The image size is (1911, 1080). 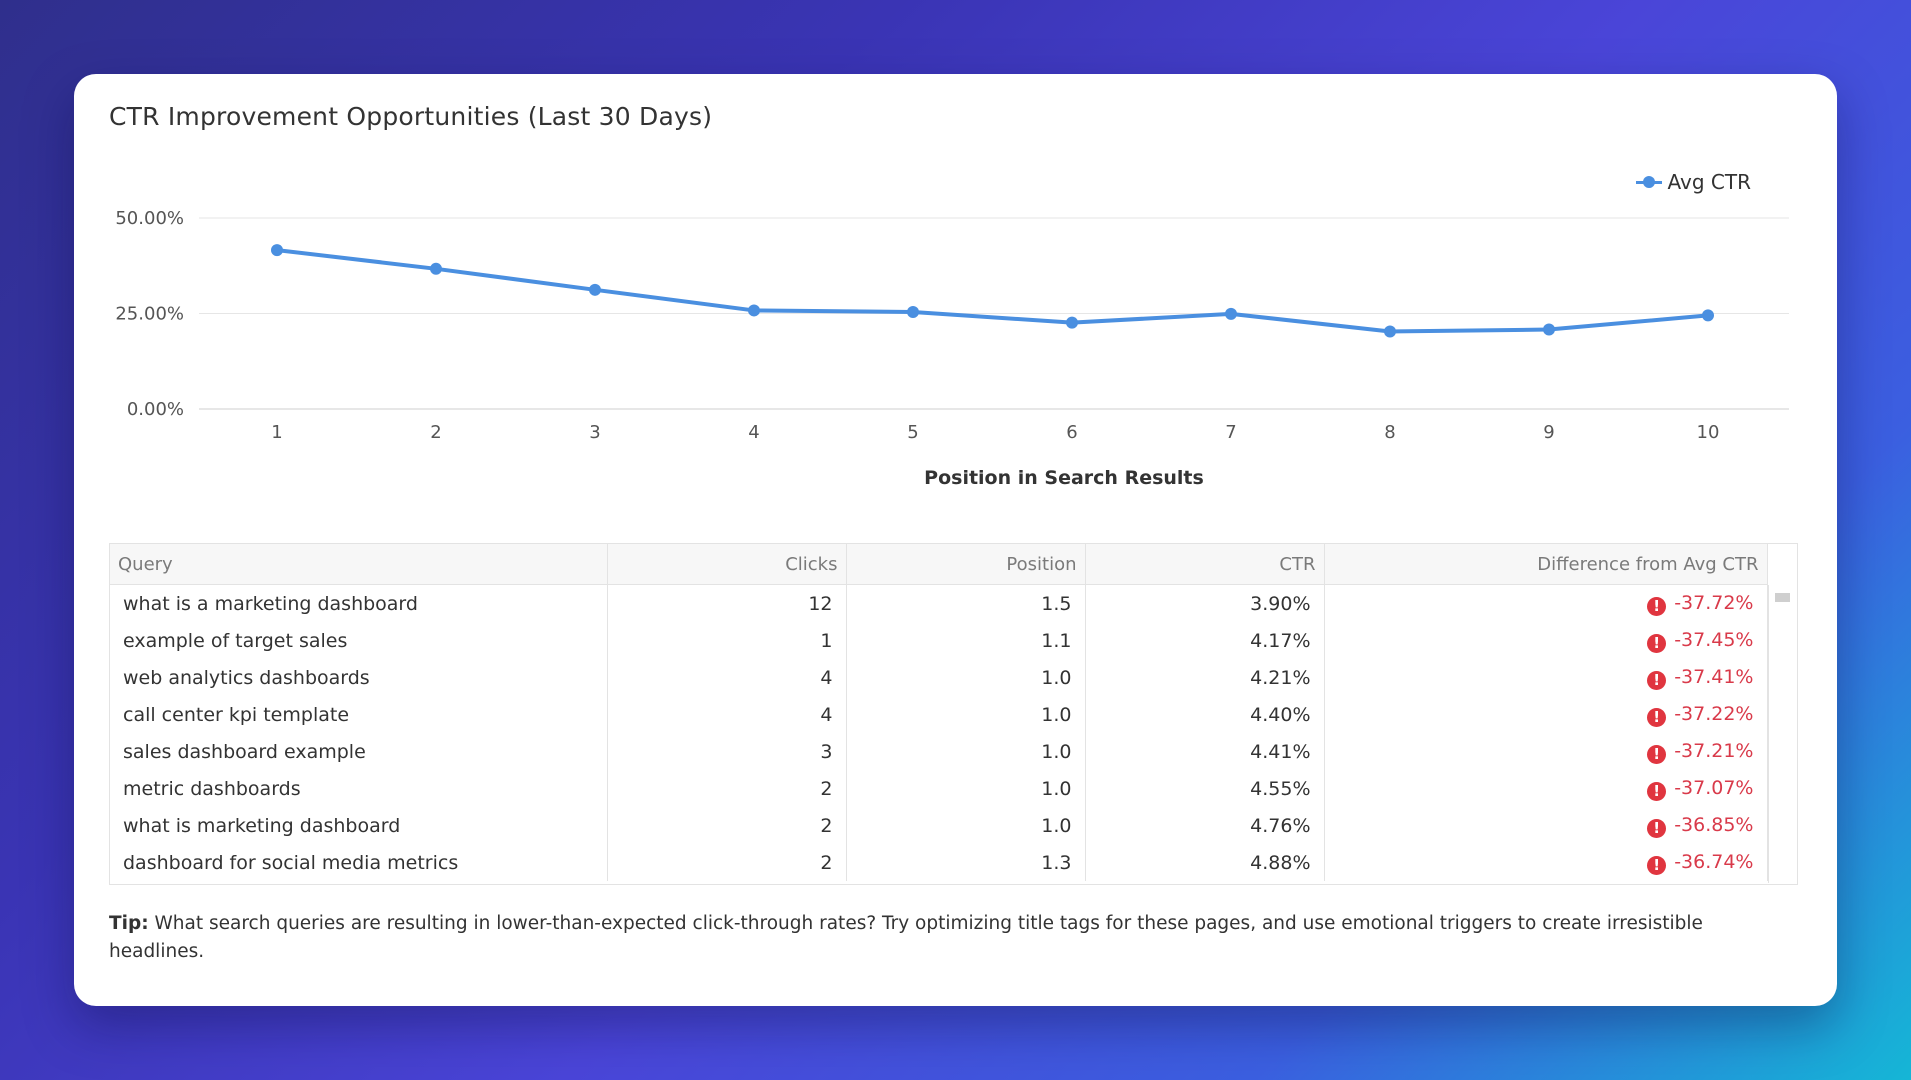 What do you see at coordinates (1546, 788) in the screenshot?
I see `difference-cell: ! -37.07%` at bounding box center [1546, 788].